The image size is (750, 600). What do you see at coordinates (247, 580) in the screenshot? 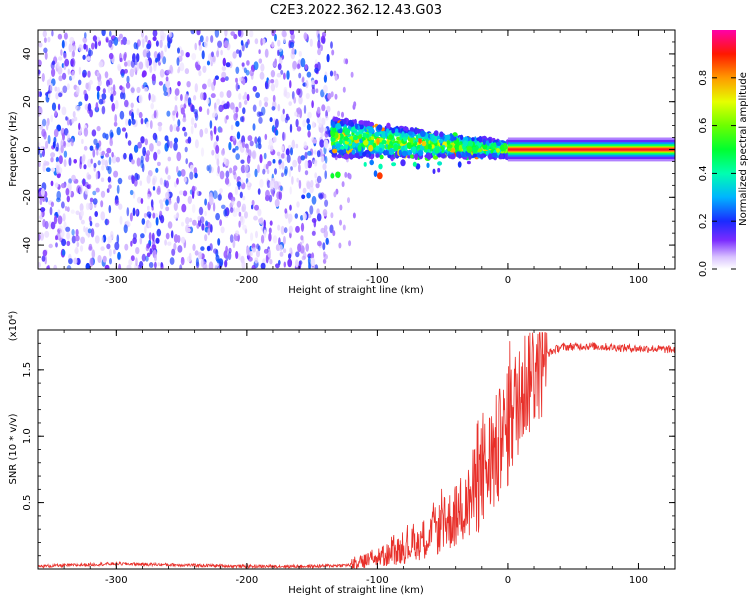
I see `x-tick-label: -200` at bounding box center [247, 580].